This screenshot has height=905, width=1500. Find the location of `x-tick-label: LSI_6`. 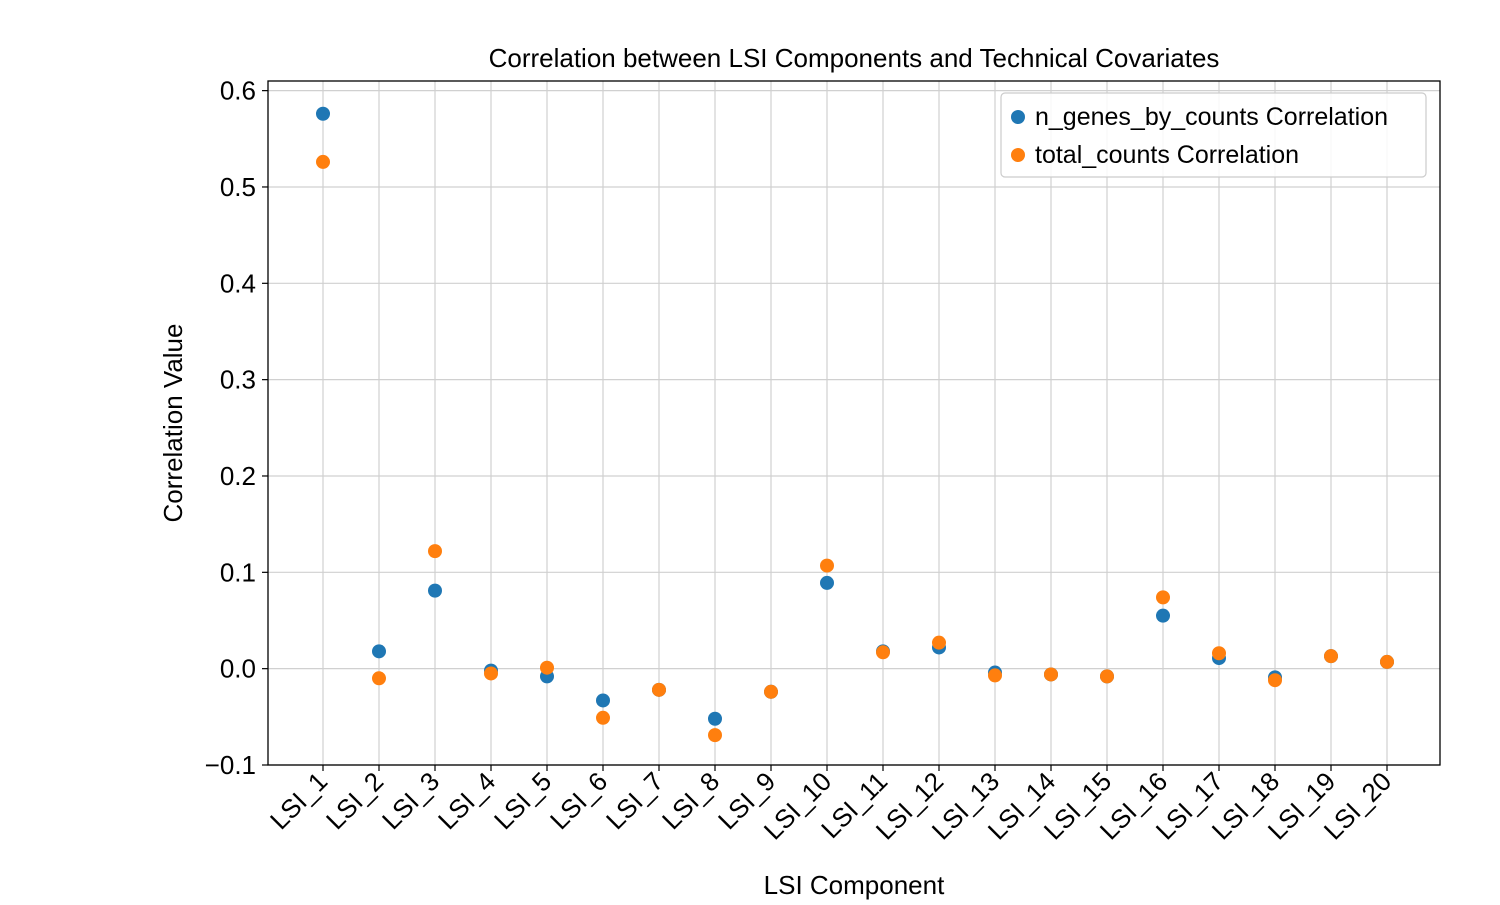

x-tick-label: LSI_6 is located at coordinates (578, 800).